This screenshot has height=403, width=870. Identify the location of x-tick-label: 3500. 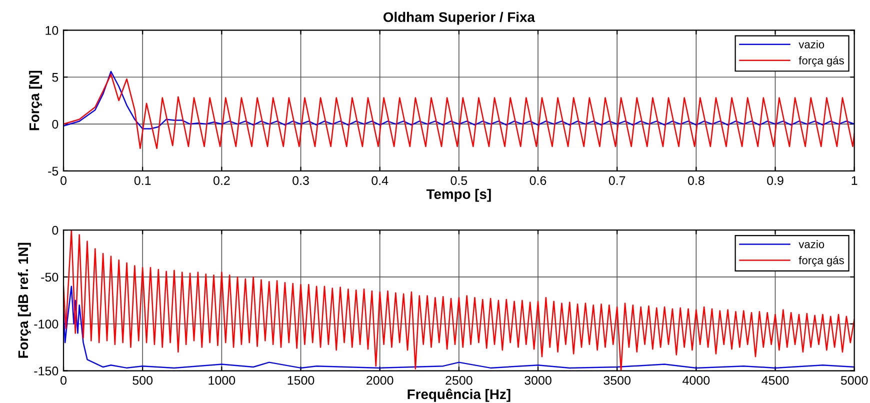
(617, 380).